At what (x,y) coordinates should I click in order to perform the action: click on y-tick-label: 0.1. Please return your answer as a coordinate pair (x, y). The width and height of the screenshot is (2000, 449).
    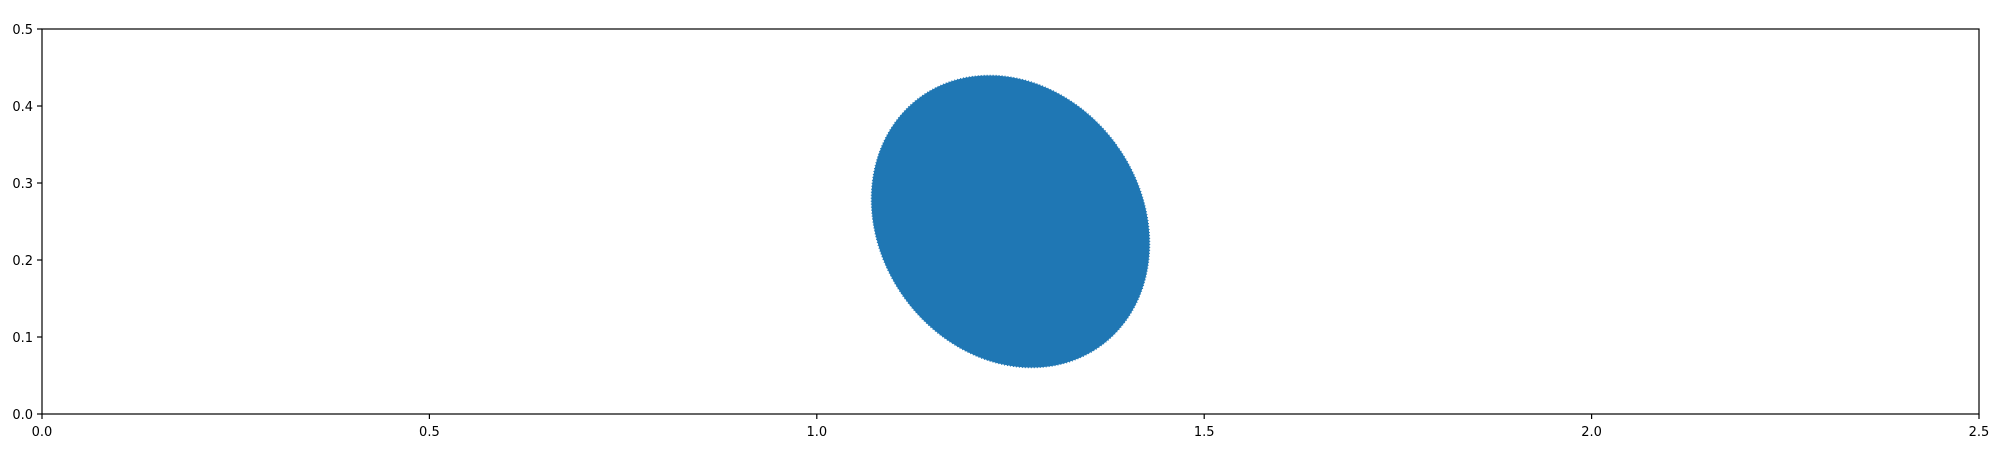
    Looking at the image, I should click on (22, 338).